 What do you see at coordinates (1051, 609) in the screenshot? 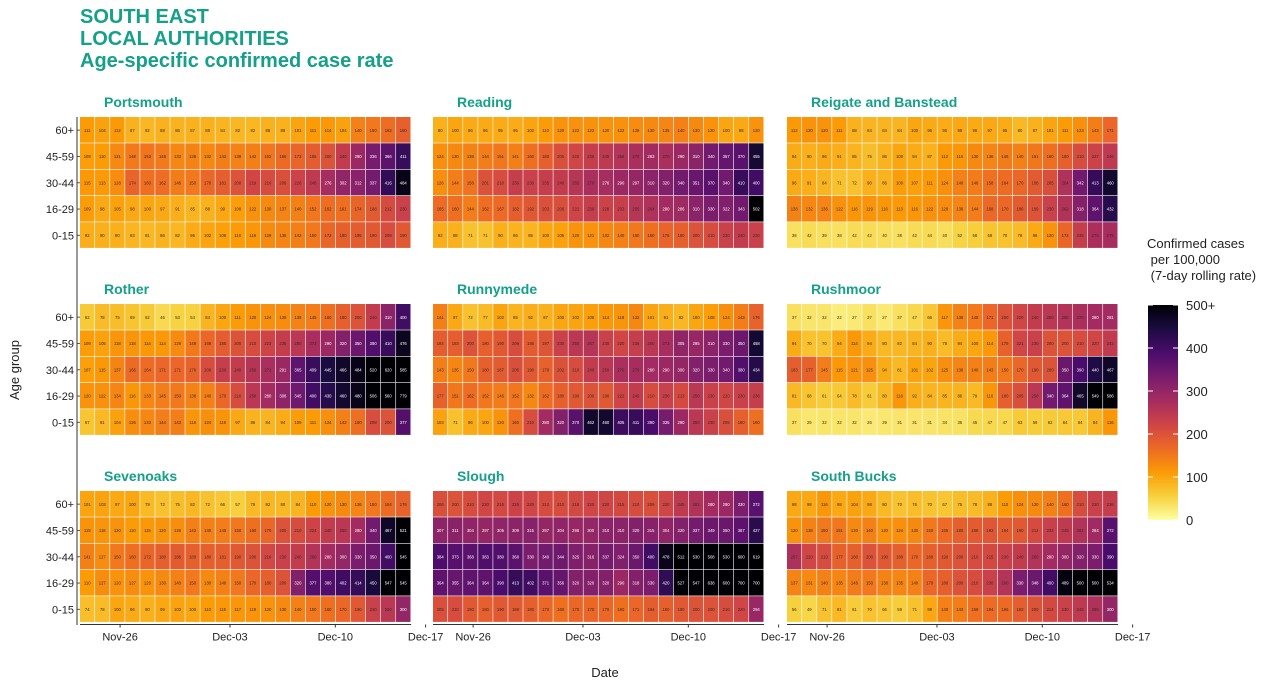
I see `cell-label: 214` at bounding box center [1051, 609].